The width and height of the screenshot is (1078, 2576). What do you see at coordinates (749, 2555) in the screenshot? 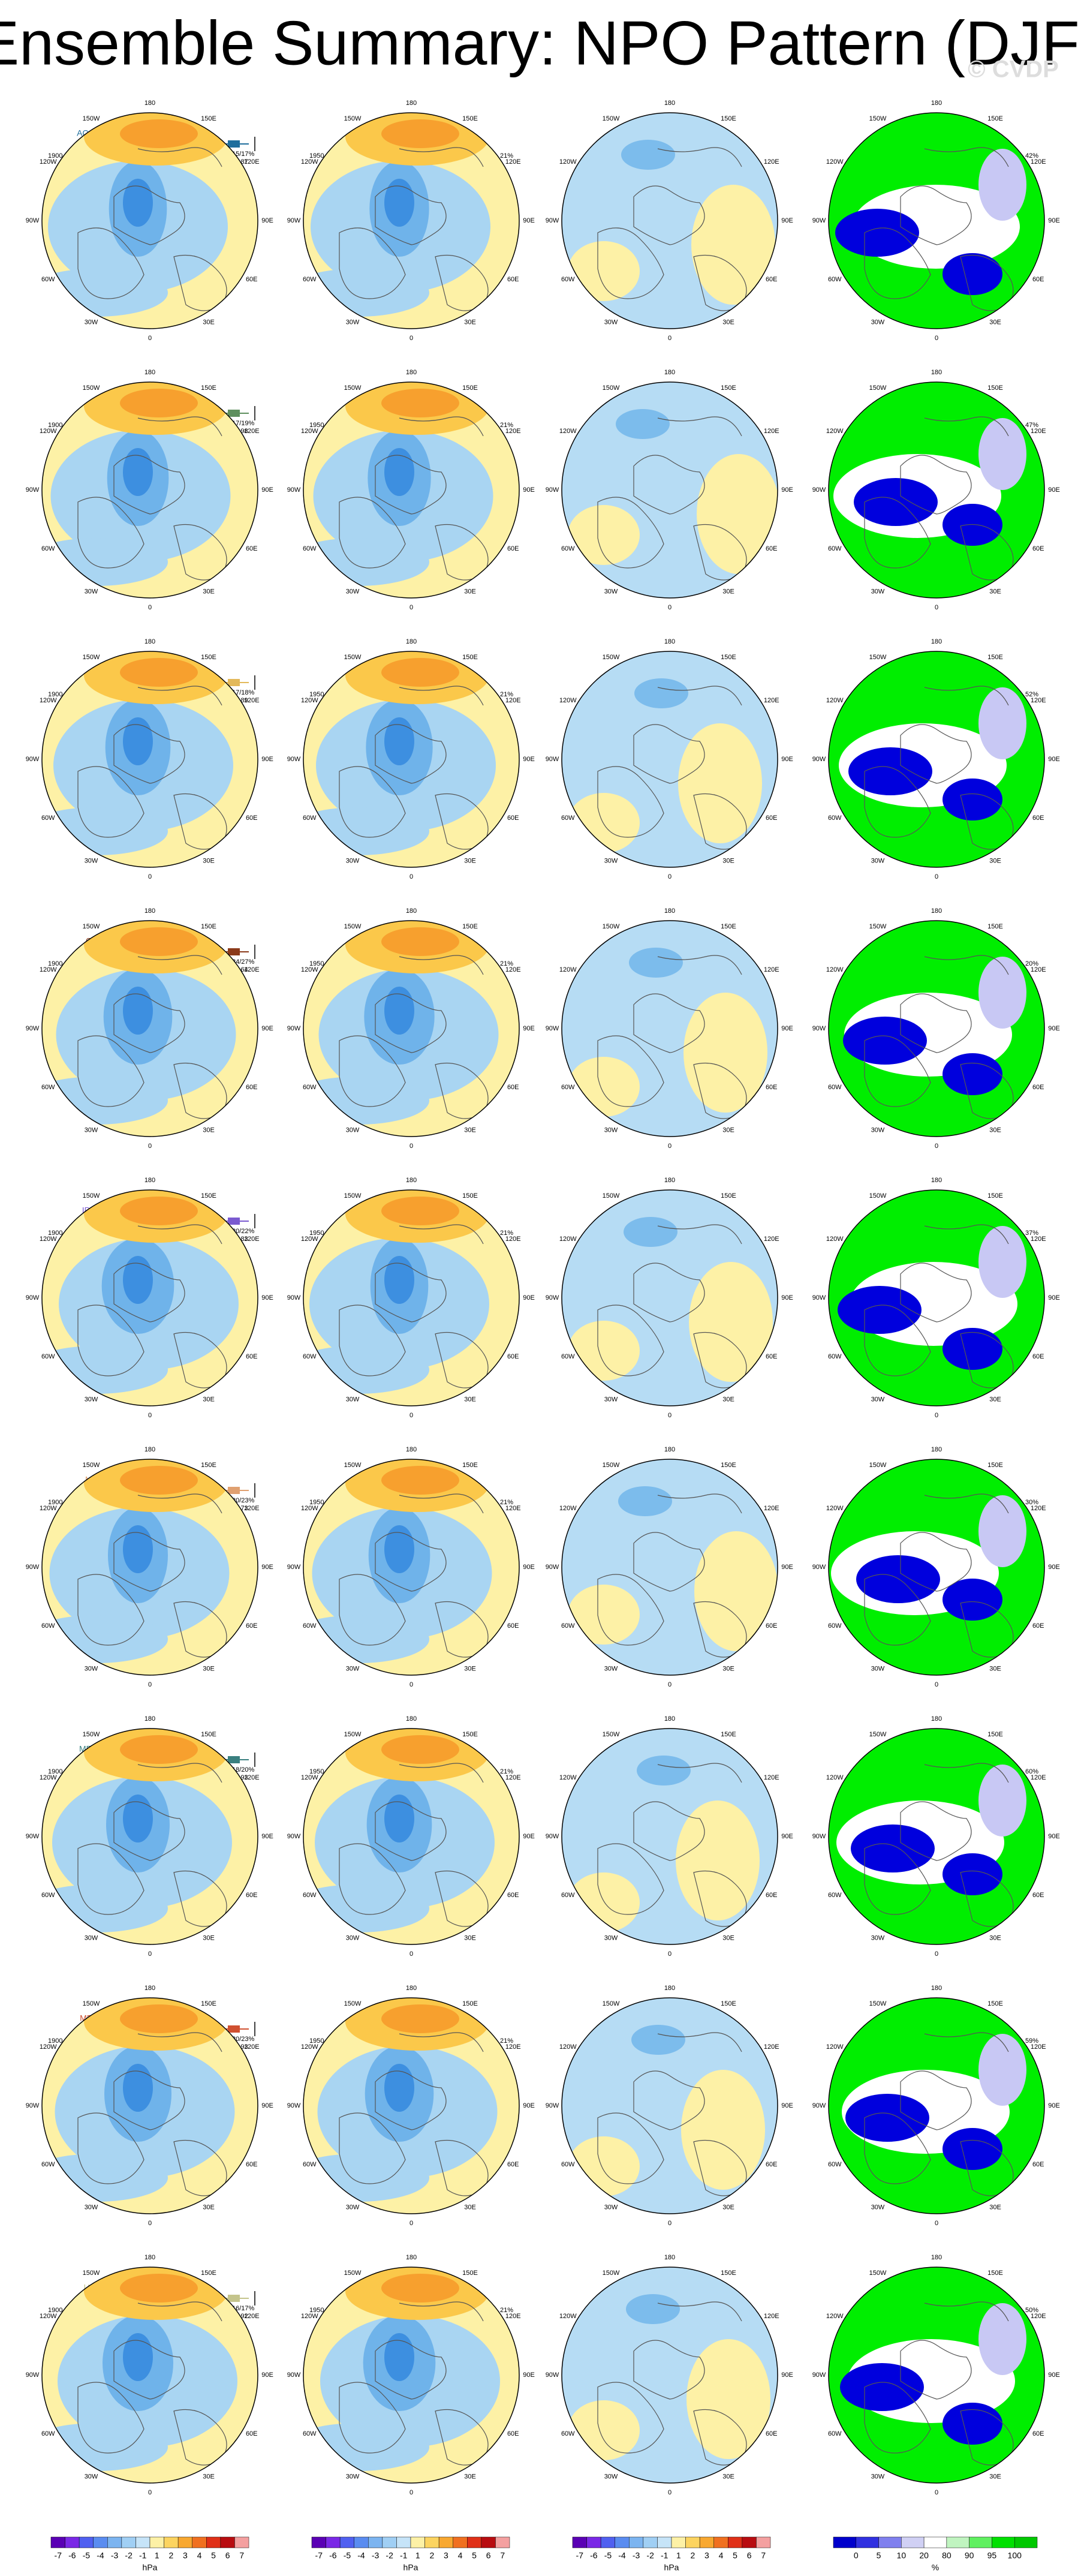
I see `colorbar-tick-label: 6` at bounding box center [749, 2555].